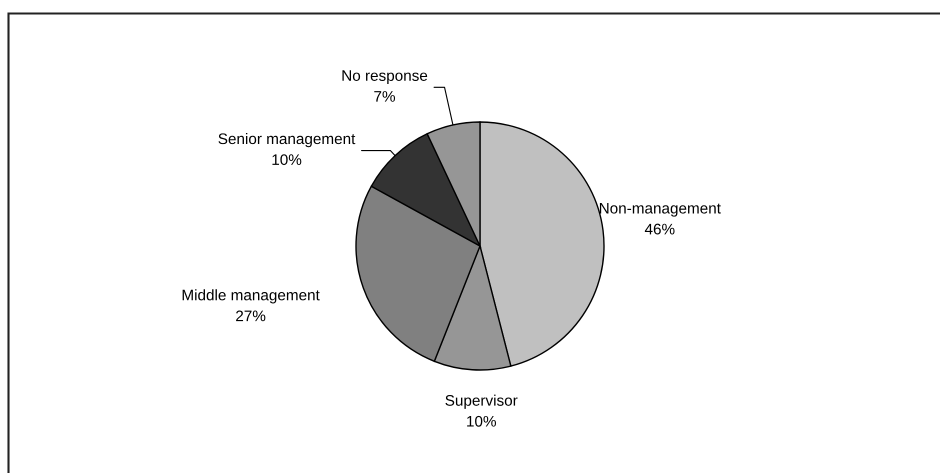 The width and height of the screenshot is (940, 473). Describe the element at coordinates (287, 140) in the screenshot. I see `slice-label: Senior management` at that location.